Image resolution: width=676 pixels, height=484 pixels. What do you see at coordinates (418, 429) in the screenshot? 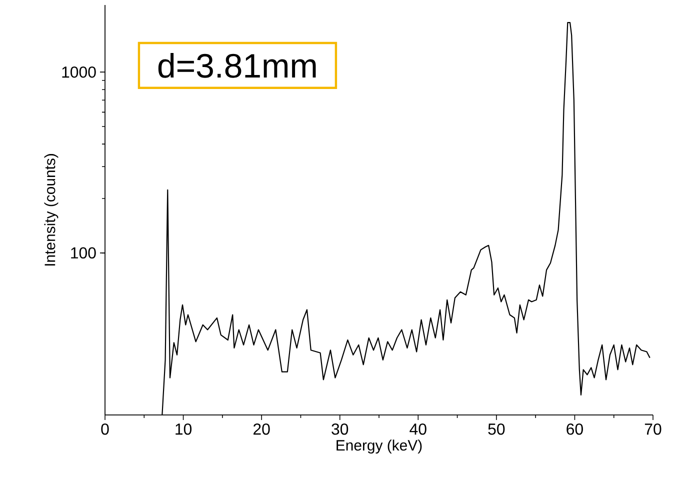
I see `x-tick-label: 40` at bounding box center [418, 429].